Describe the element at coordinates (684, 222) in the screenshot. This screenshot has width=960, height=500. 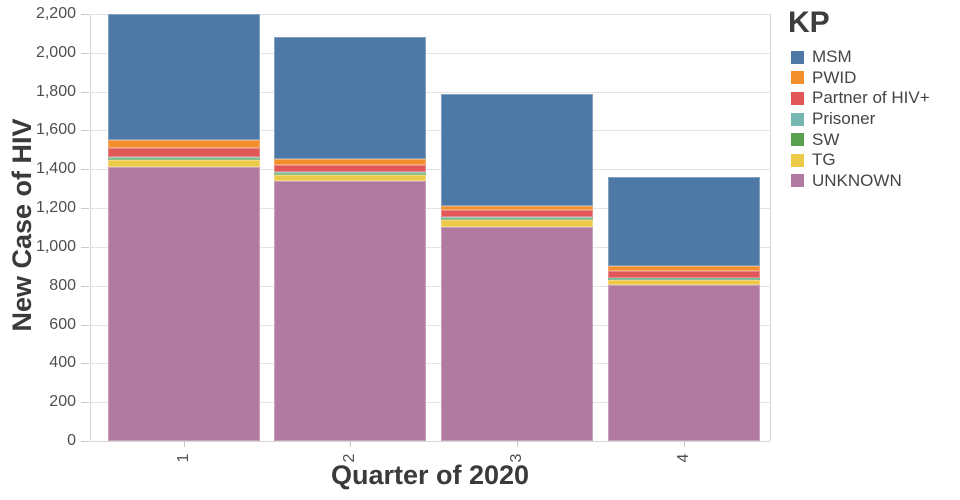
I see `bar-segment-msm-q4` at that location.